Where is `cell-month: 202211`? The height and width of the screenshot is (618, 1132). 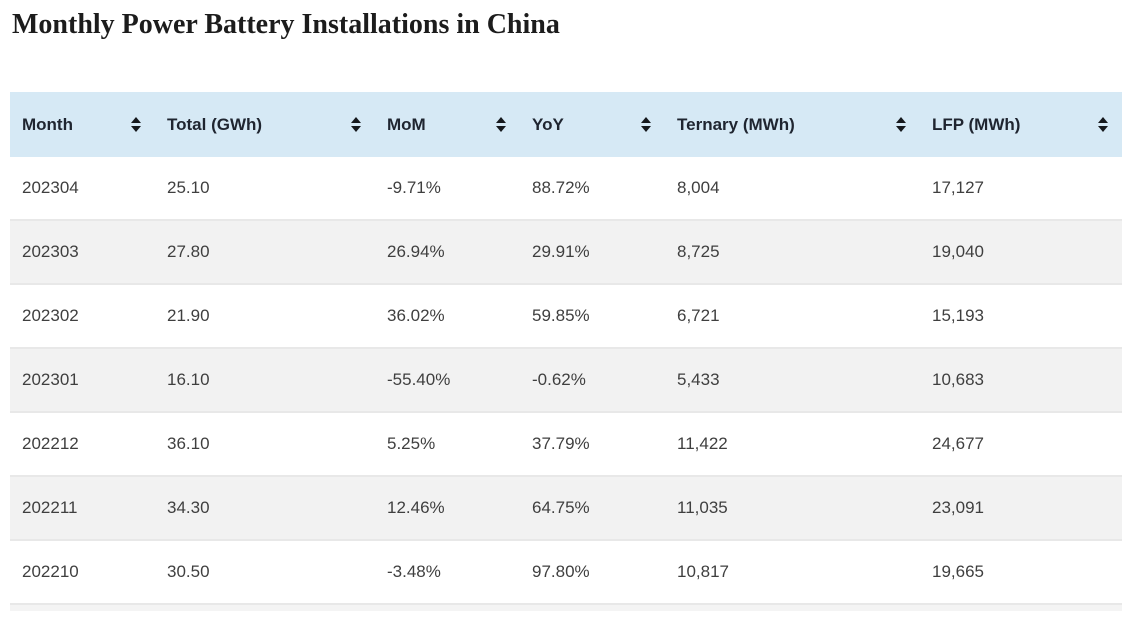
cell-month: 202211 is located at coordinates (82, 509).